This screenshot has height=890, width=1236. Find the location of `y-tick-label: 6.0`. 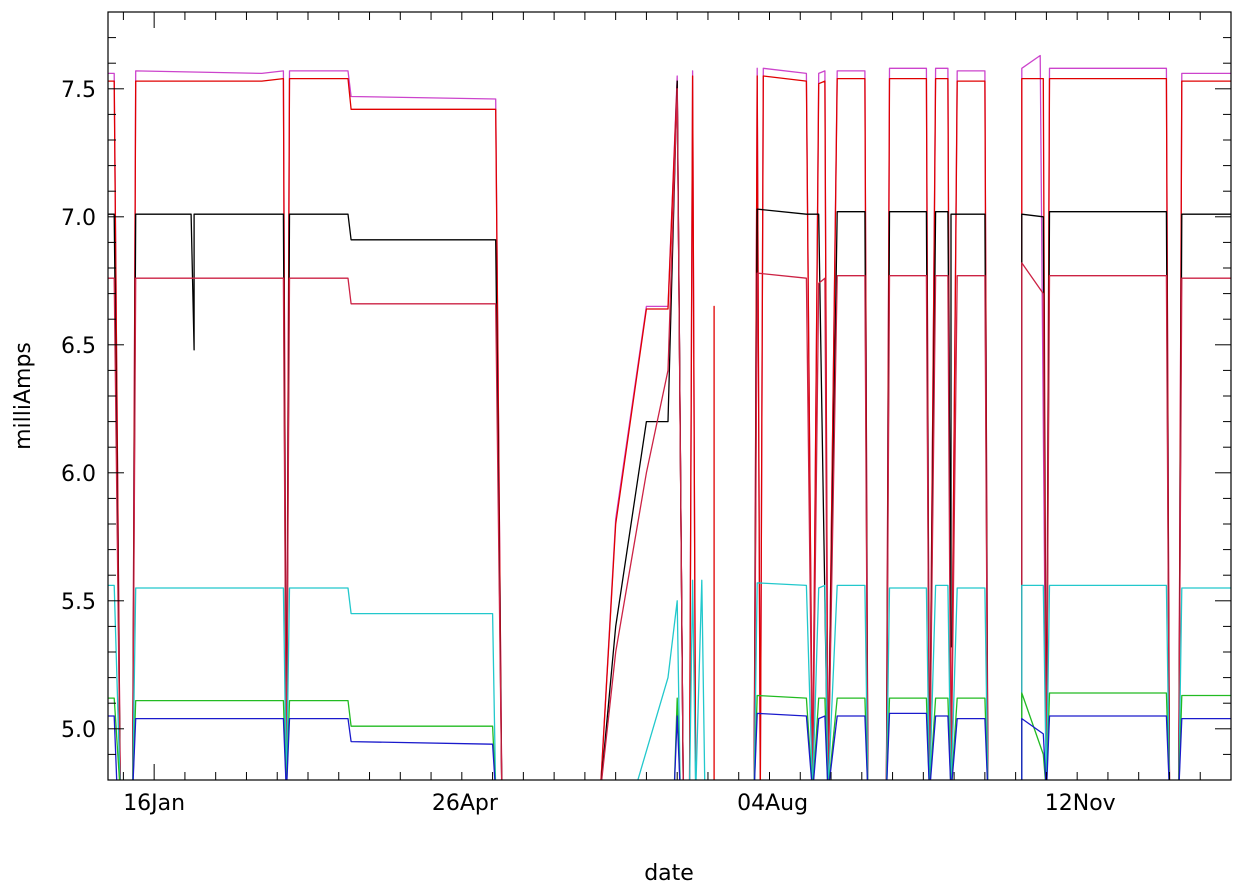

y-tick-label: 6.0 is located at coordinates (78, 474).